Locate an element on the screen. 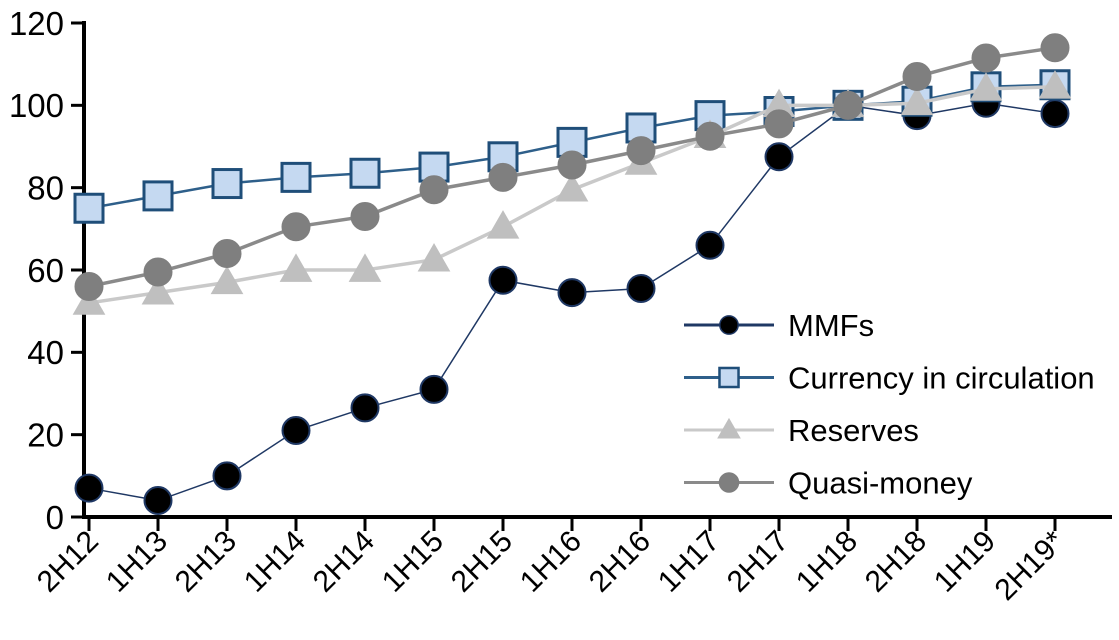 This screenshot has width=1119, height=640. legend-item-reserves: Reserves is located at coordinates (801, 430).